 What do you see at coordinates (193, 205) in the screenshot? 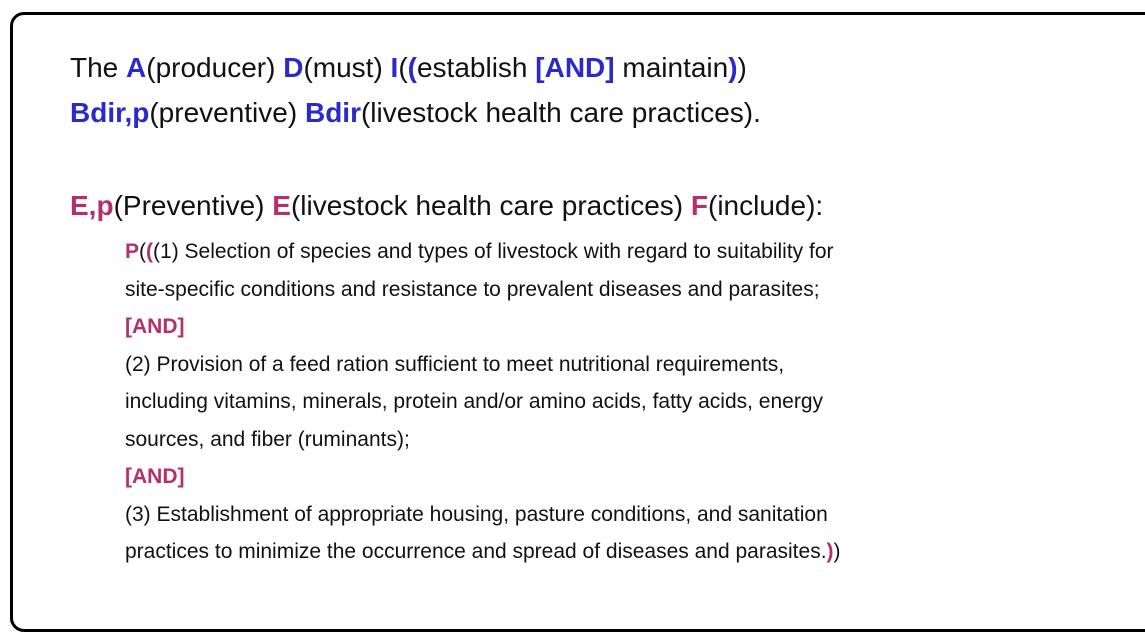
I see `text-segment: (Preventive)` at bounding box center [193, 205].